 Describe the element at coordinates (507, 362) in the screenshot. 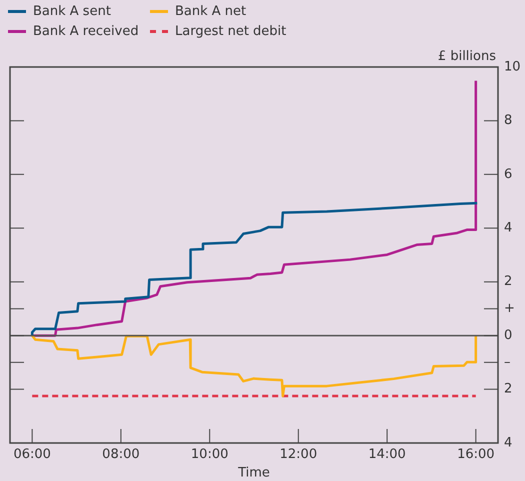

I see `y-tick-label: –` at that location.